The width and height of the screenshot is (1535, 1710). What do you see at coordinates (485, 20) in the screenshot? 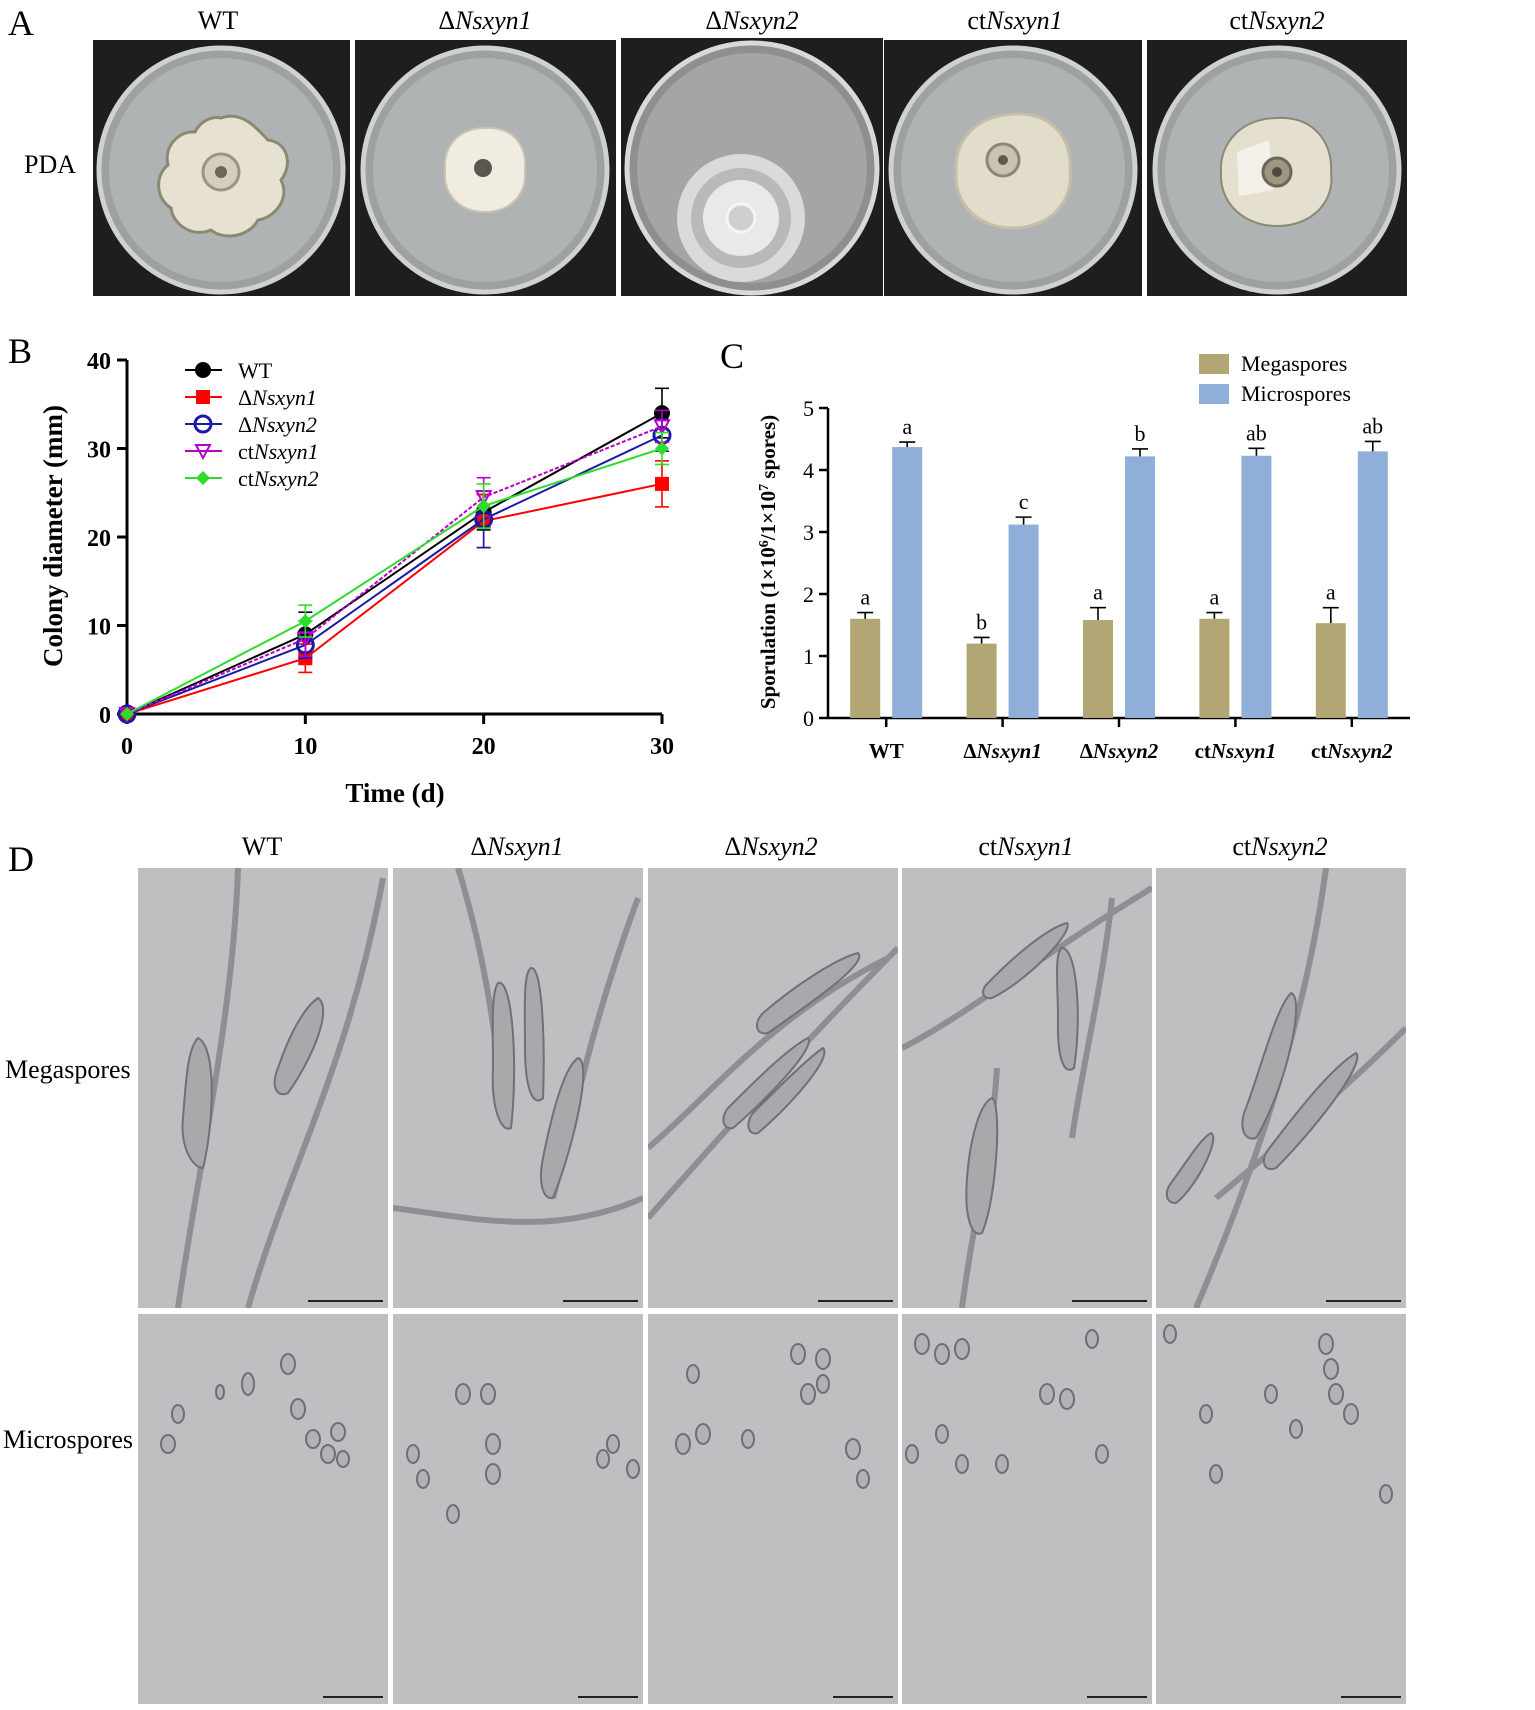
I see `plate-label-dnsxyn1: ΔNsxyn1` at bounding box center [485, 20].